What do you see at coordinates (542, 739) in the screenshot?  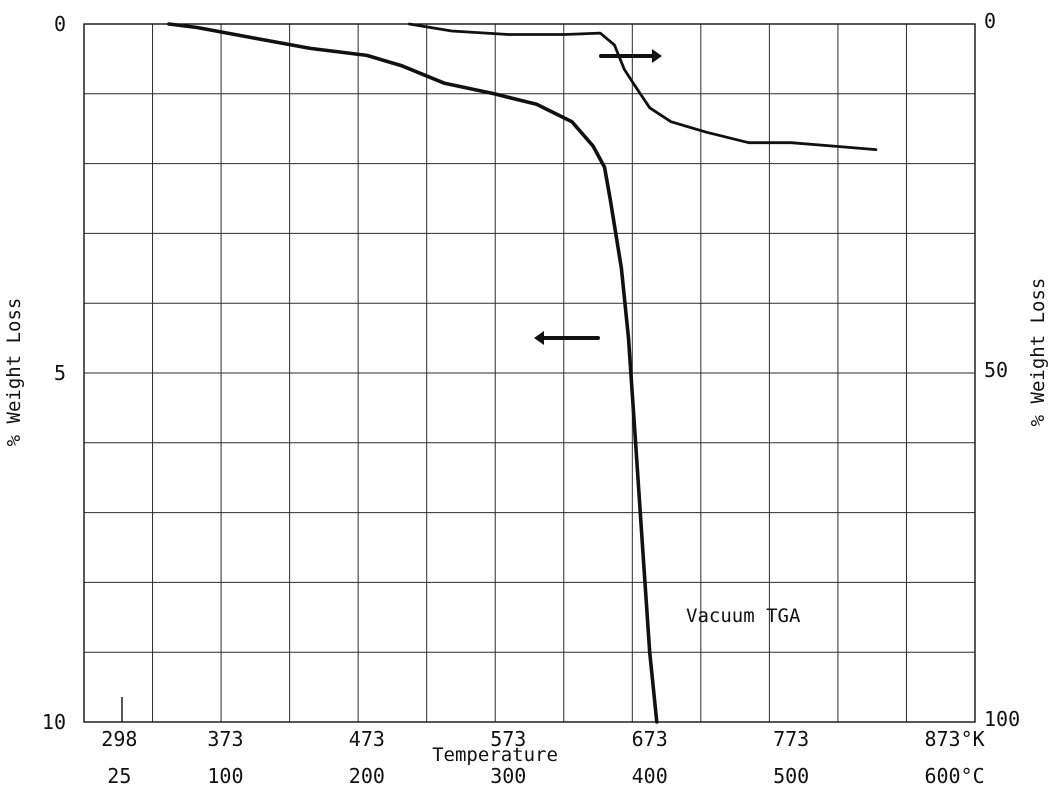 I see `x-ticks-kelvin: 298 373 473 573 673 773 873°K` at bounding box center [542, 739].